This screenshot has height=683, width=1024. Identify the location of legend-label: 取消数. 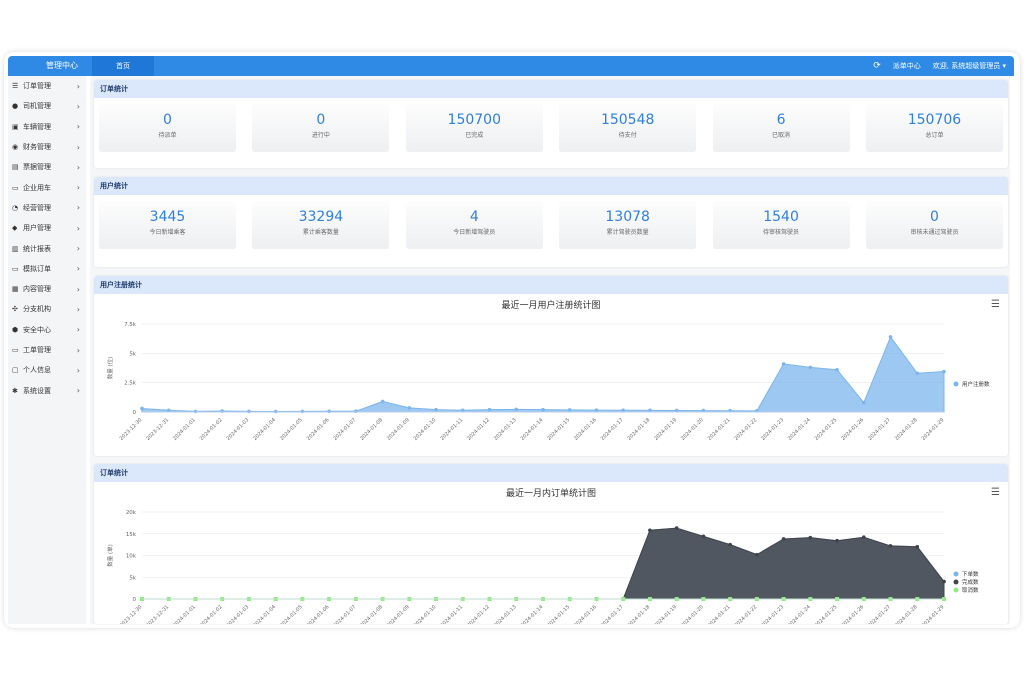
(970, 590).